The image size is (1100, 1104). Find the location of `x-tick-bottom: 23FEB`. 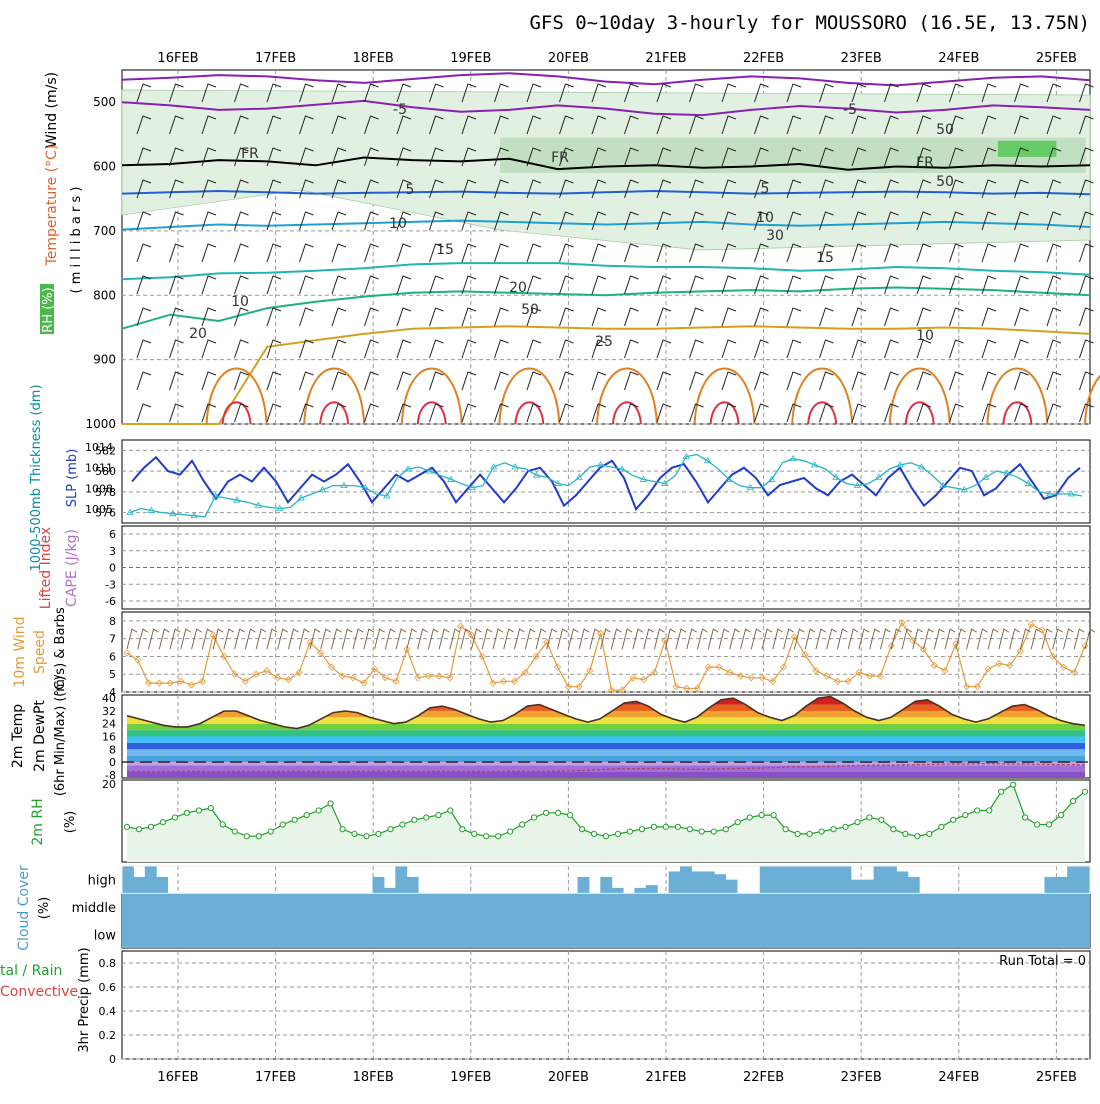

x-tick-bottom: 23FEB is located at coordinates (861, 1077).